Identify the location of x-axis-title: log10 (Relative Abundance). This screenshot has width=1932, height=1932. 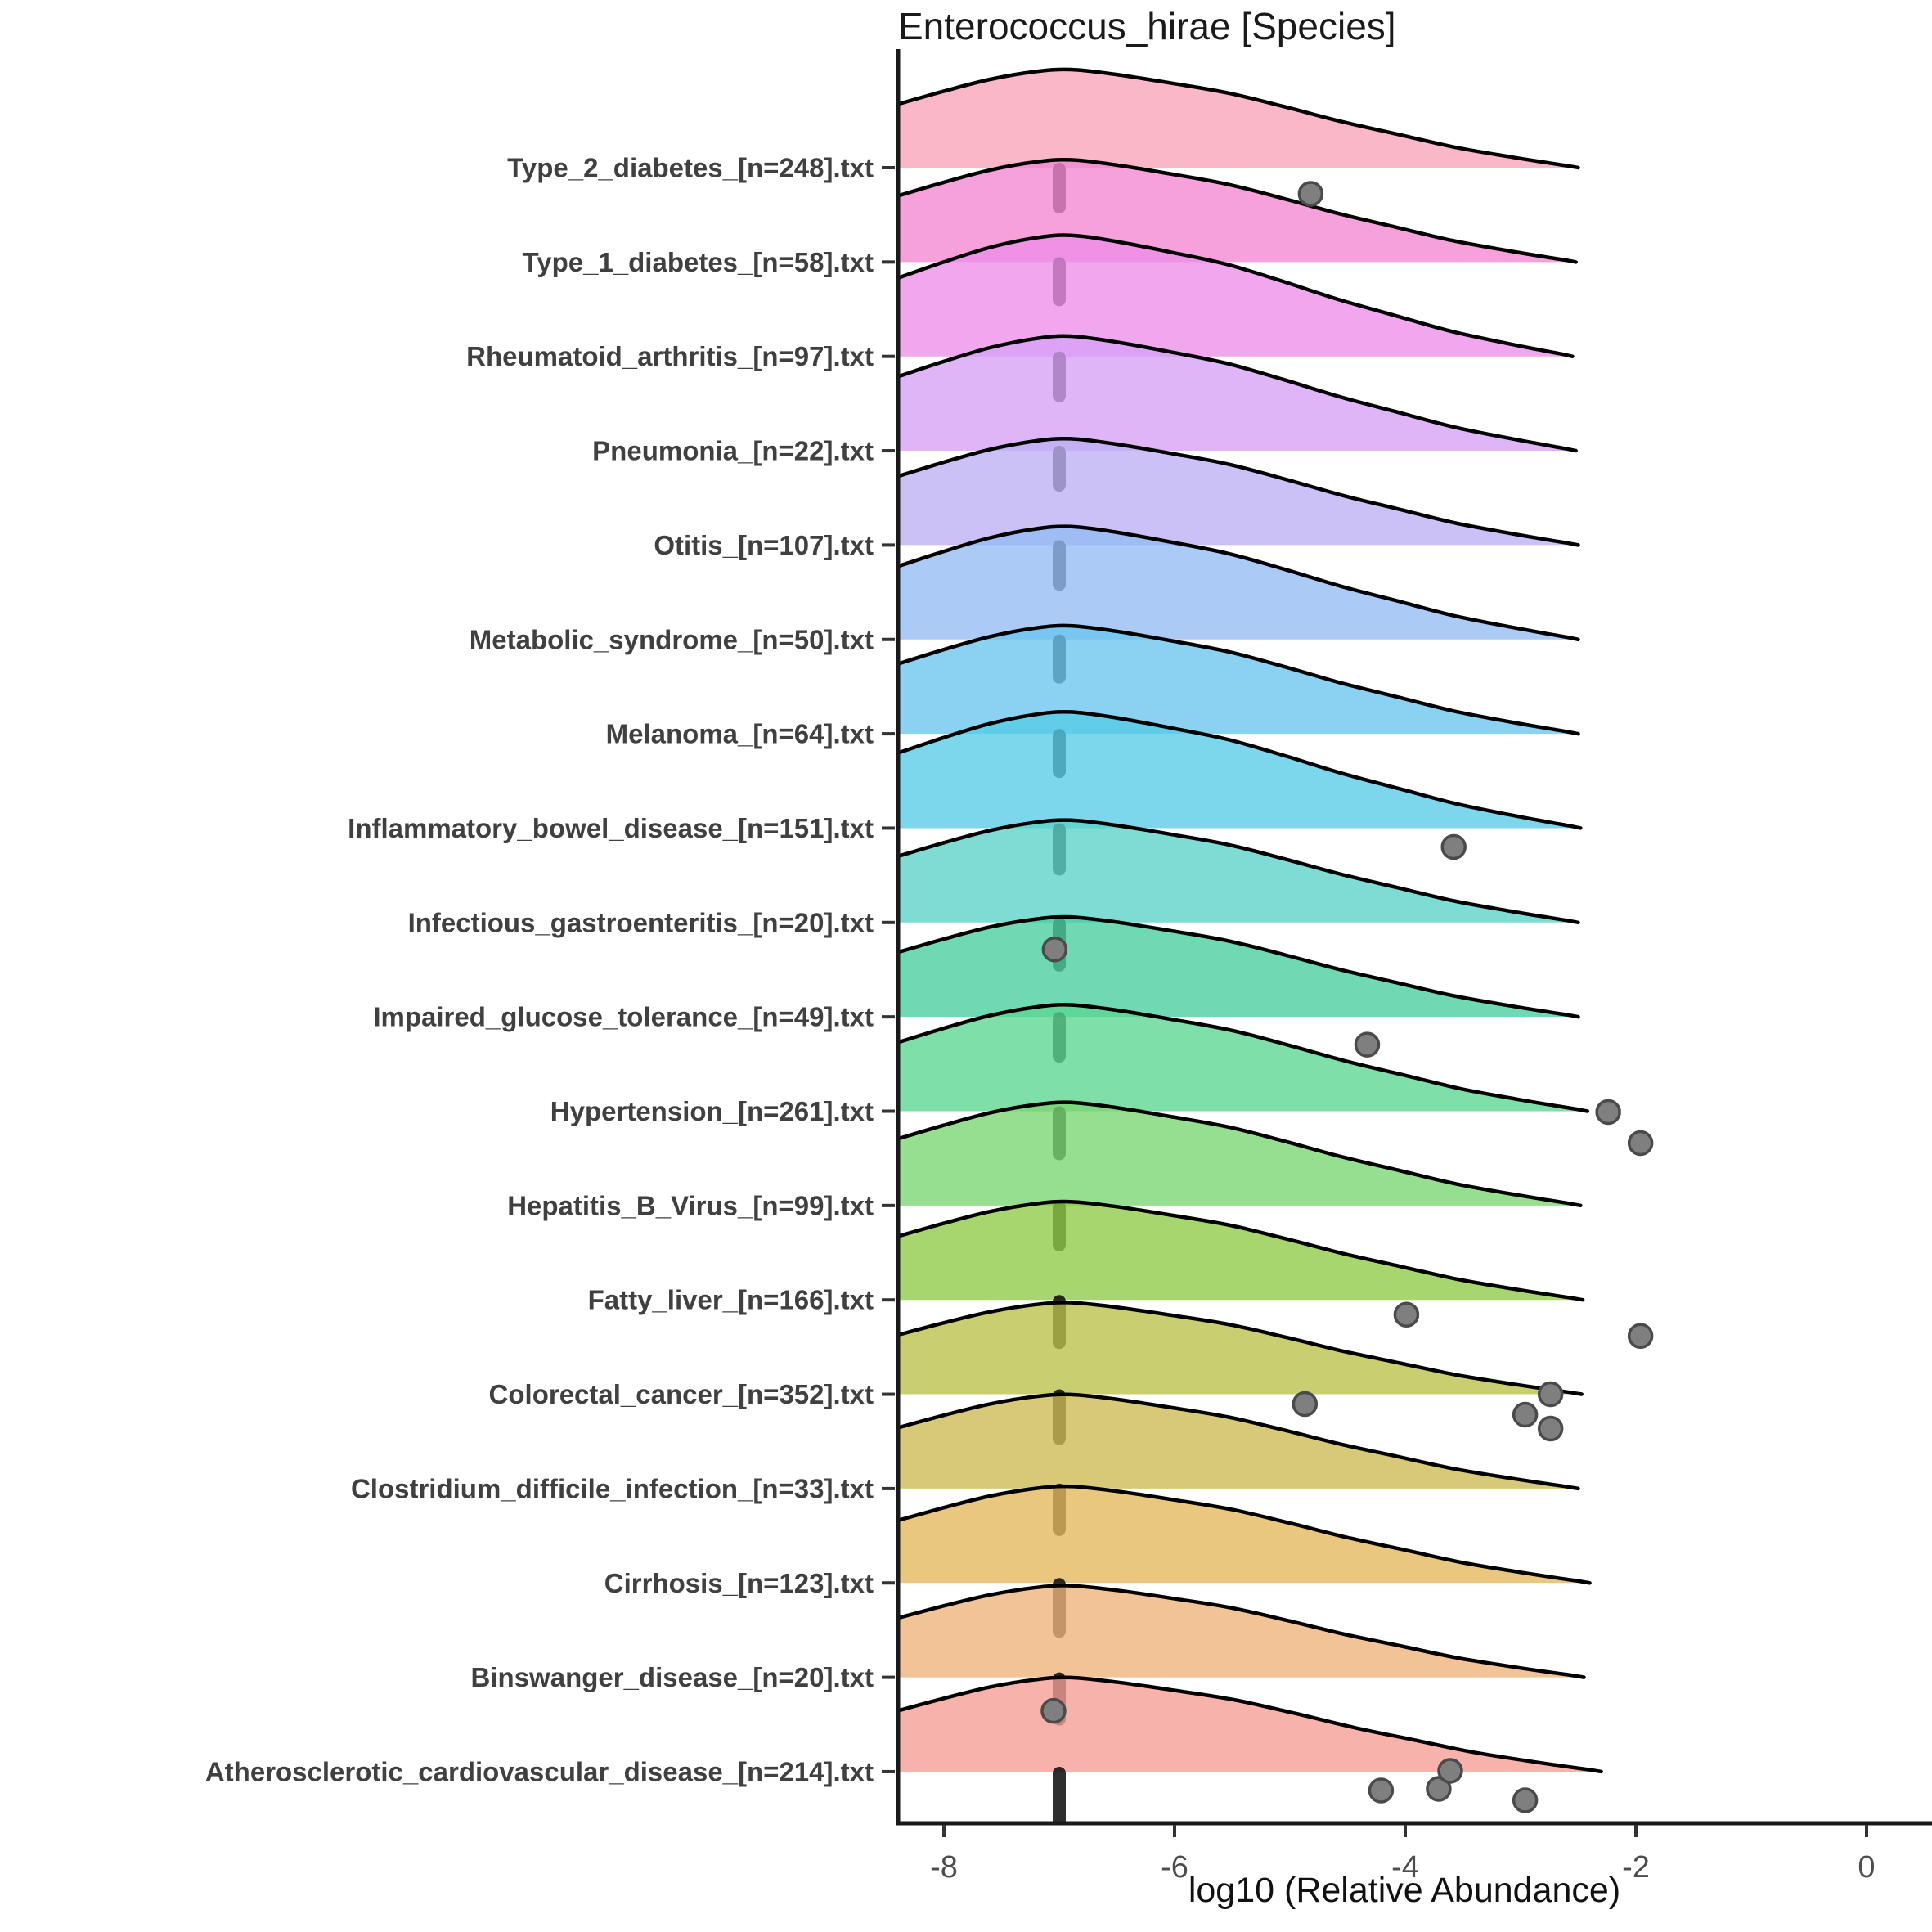
(1404, 1891).